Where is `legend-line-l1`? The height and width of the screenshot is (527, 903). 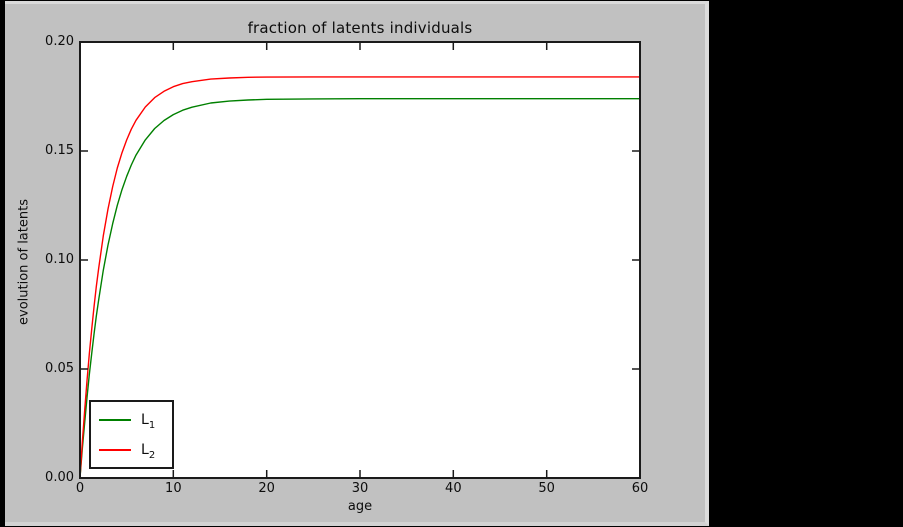 legend-line-l1 is located at coordinates (115, 419).